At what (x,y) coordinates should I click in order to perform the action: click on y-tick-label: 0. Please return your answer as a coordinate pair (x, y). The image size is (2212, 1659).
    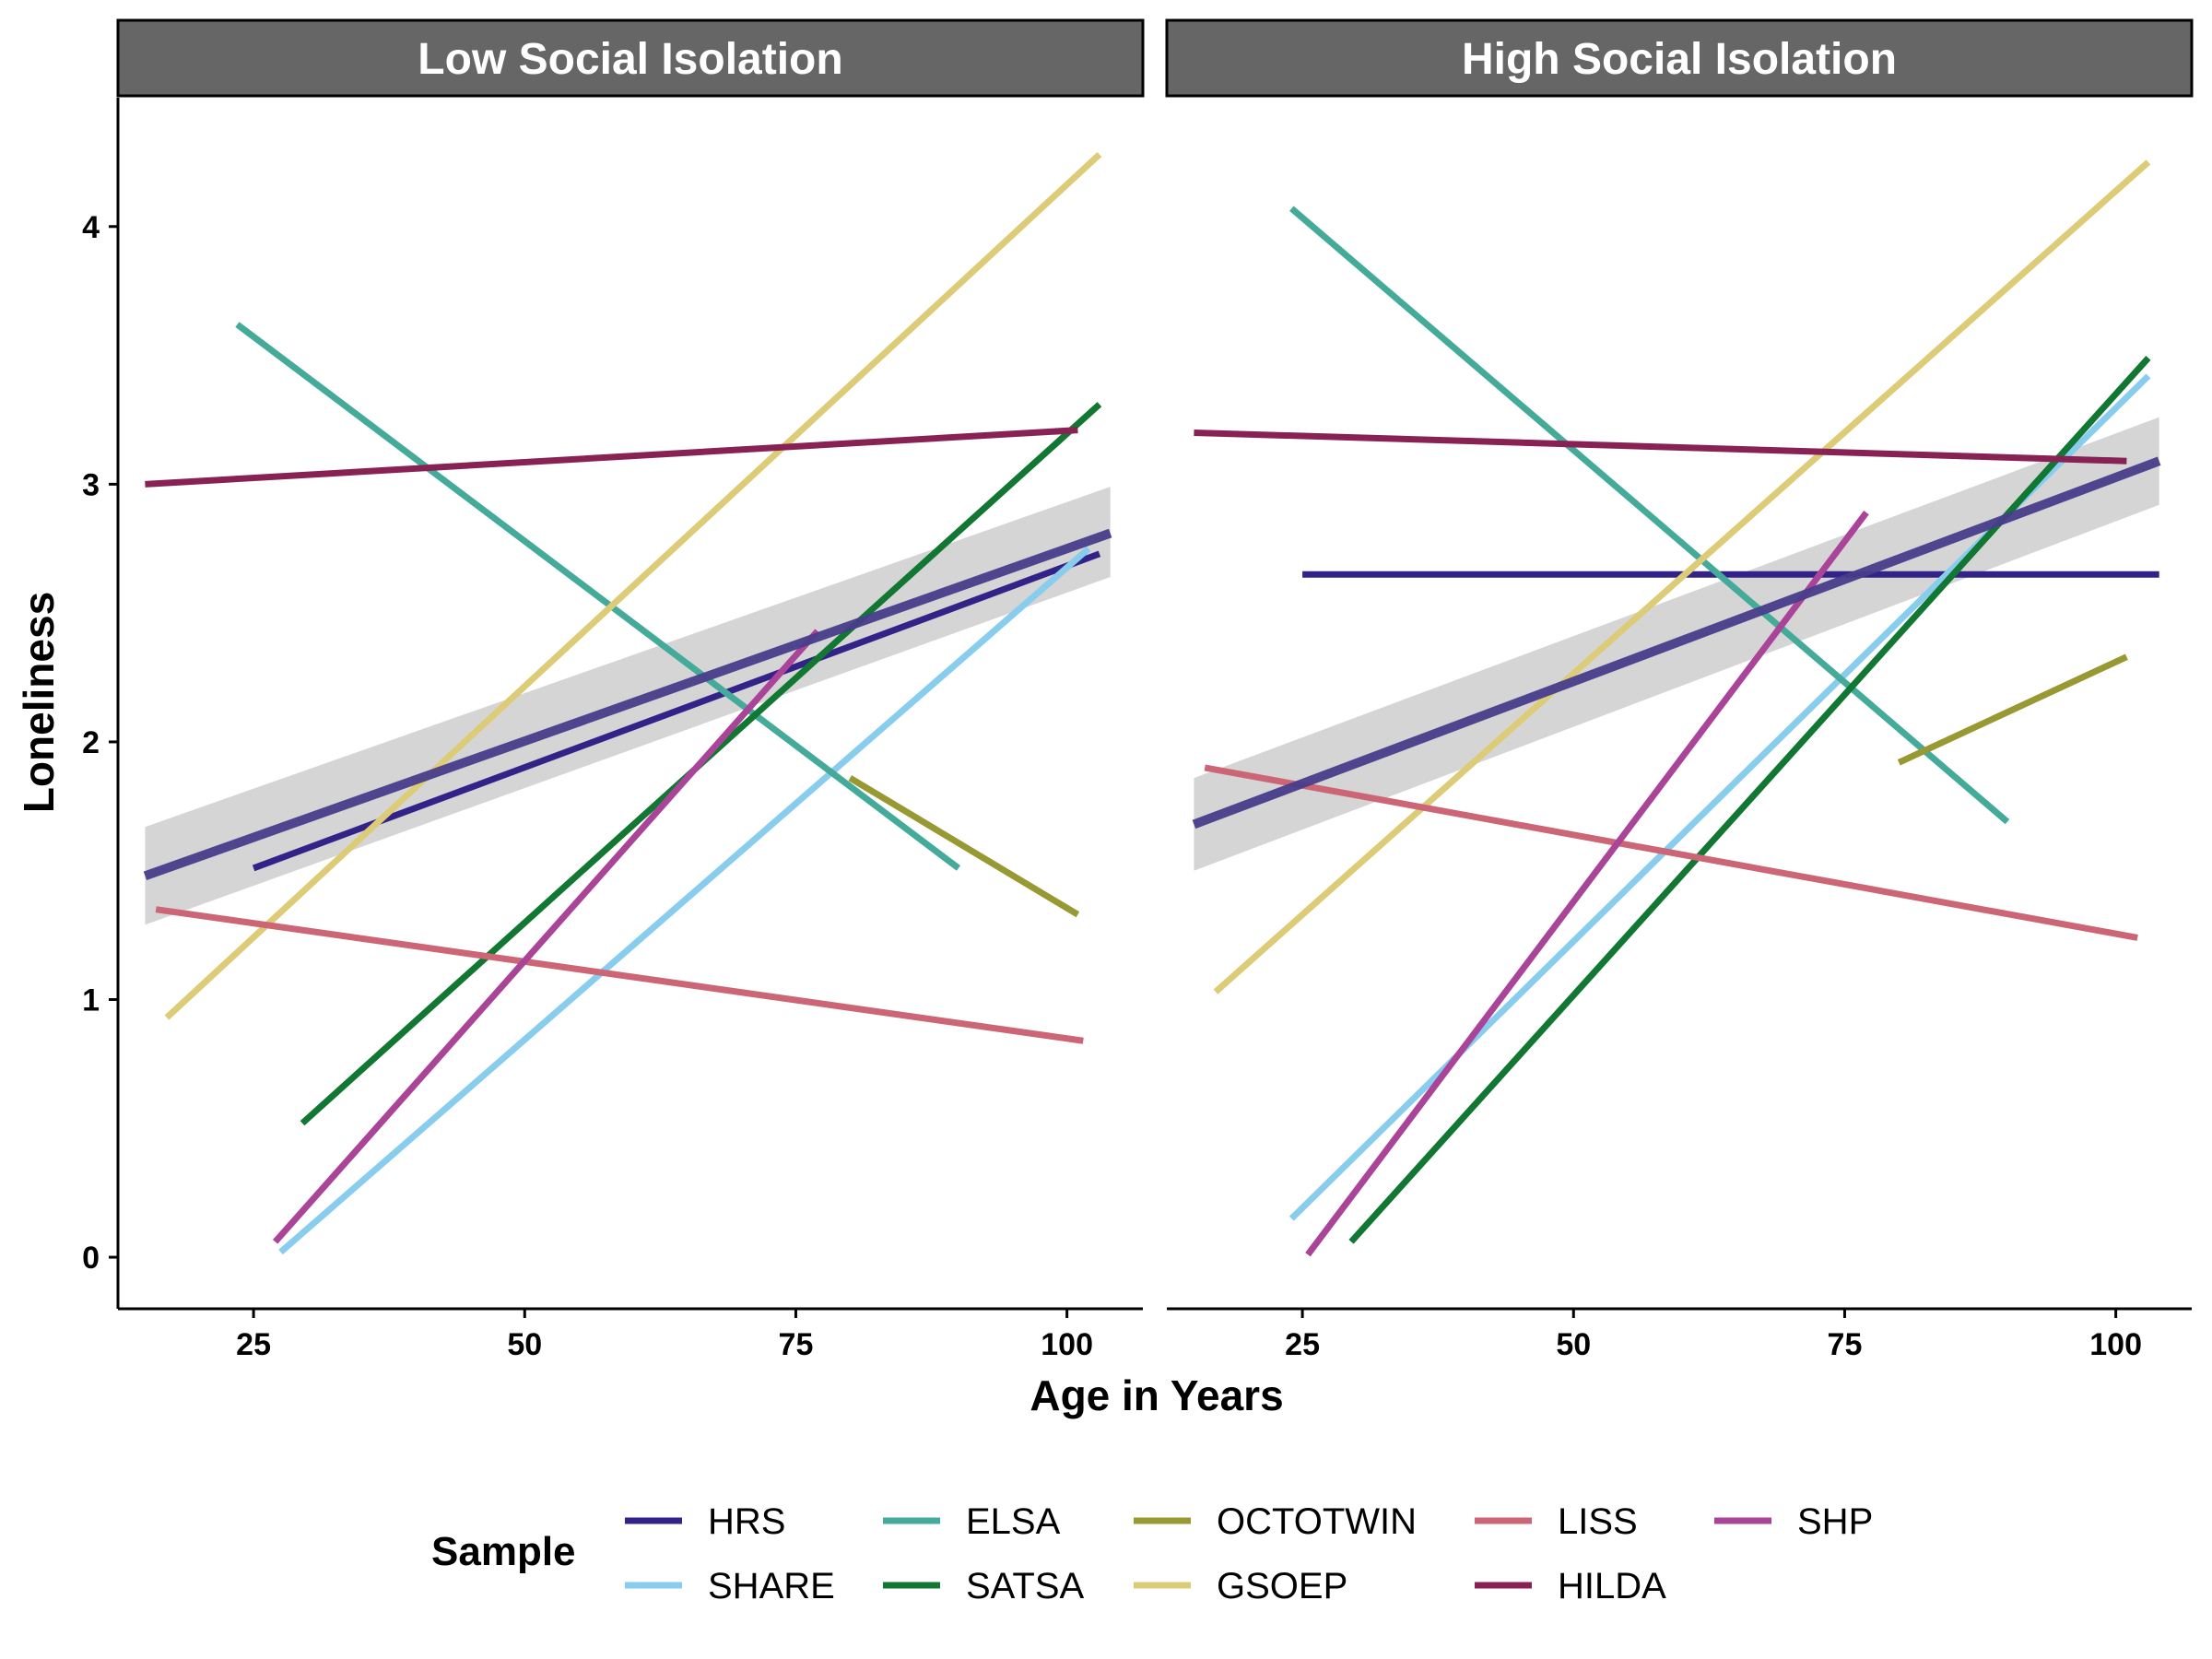
    Looking at the image, I should click on (91, 1258).